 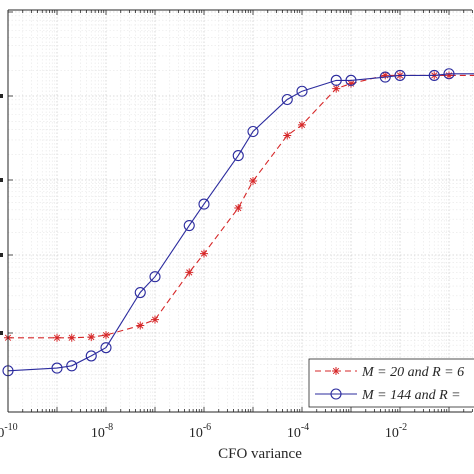 I want to click on x-tick-labels: 10-10 10⁻⁸ 10⁻⁶ 10⁻⁴ 10⁻², so click(x=203, y=431).